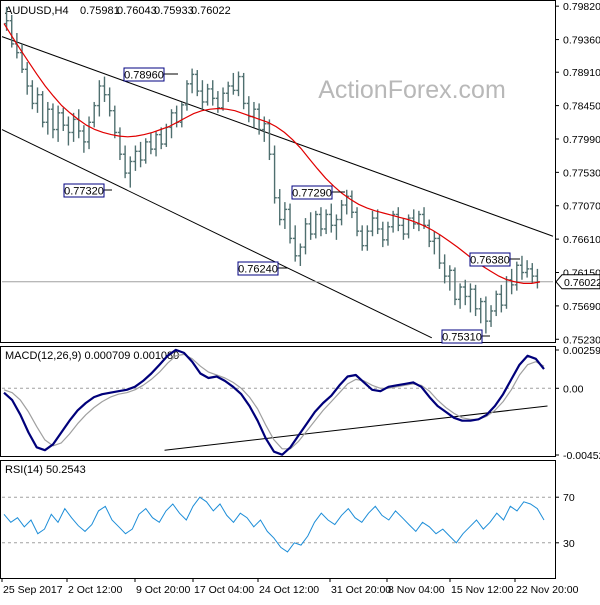 This screenshot has height=605, width=600. What do you see at coordinates (581, 340) in the screenshot?
I see `price-axis-label: 0.75230` at bounding box center [581, 340].